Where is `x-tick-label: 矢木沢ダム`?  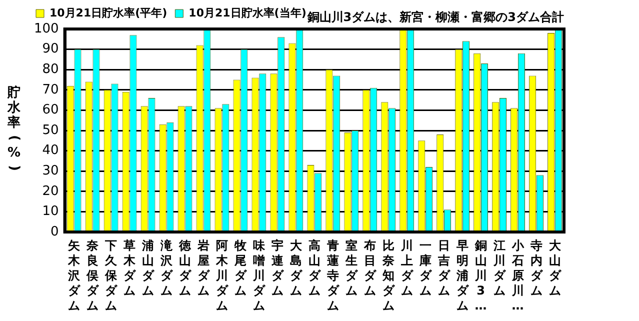
x-tick-label: 矢木沢ダム is located at coordinates (74, 275).